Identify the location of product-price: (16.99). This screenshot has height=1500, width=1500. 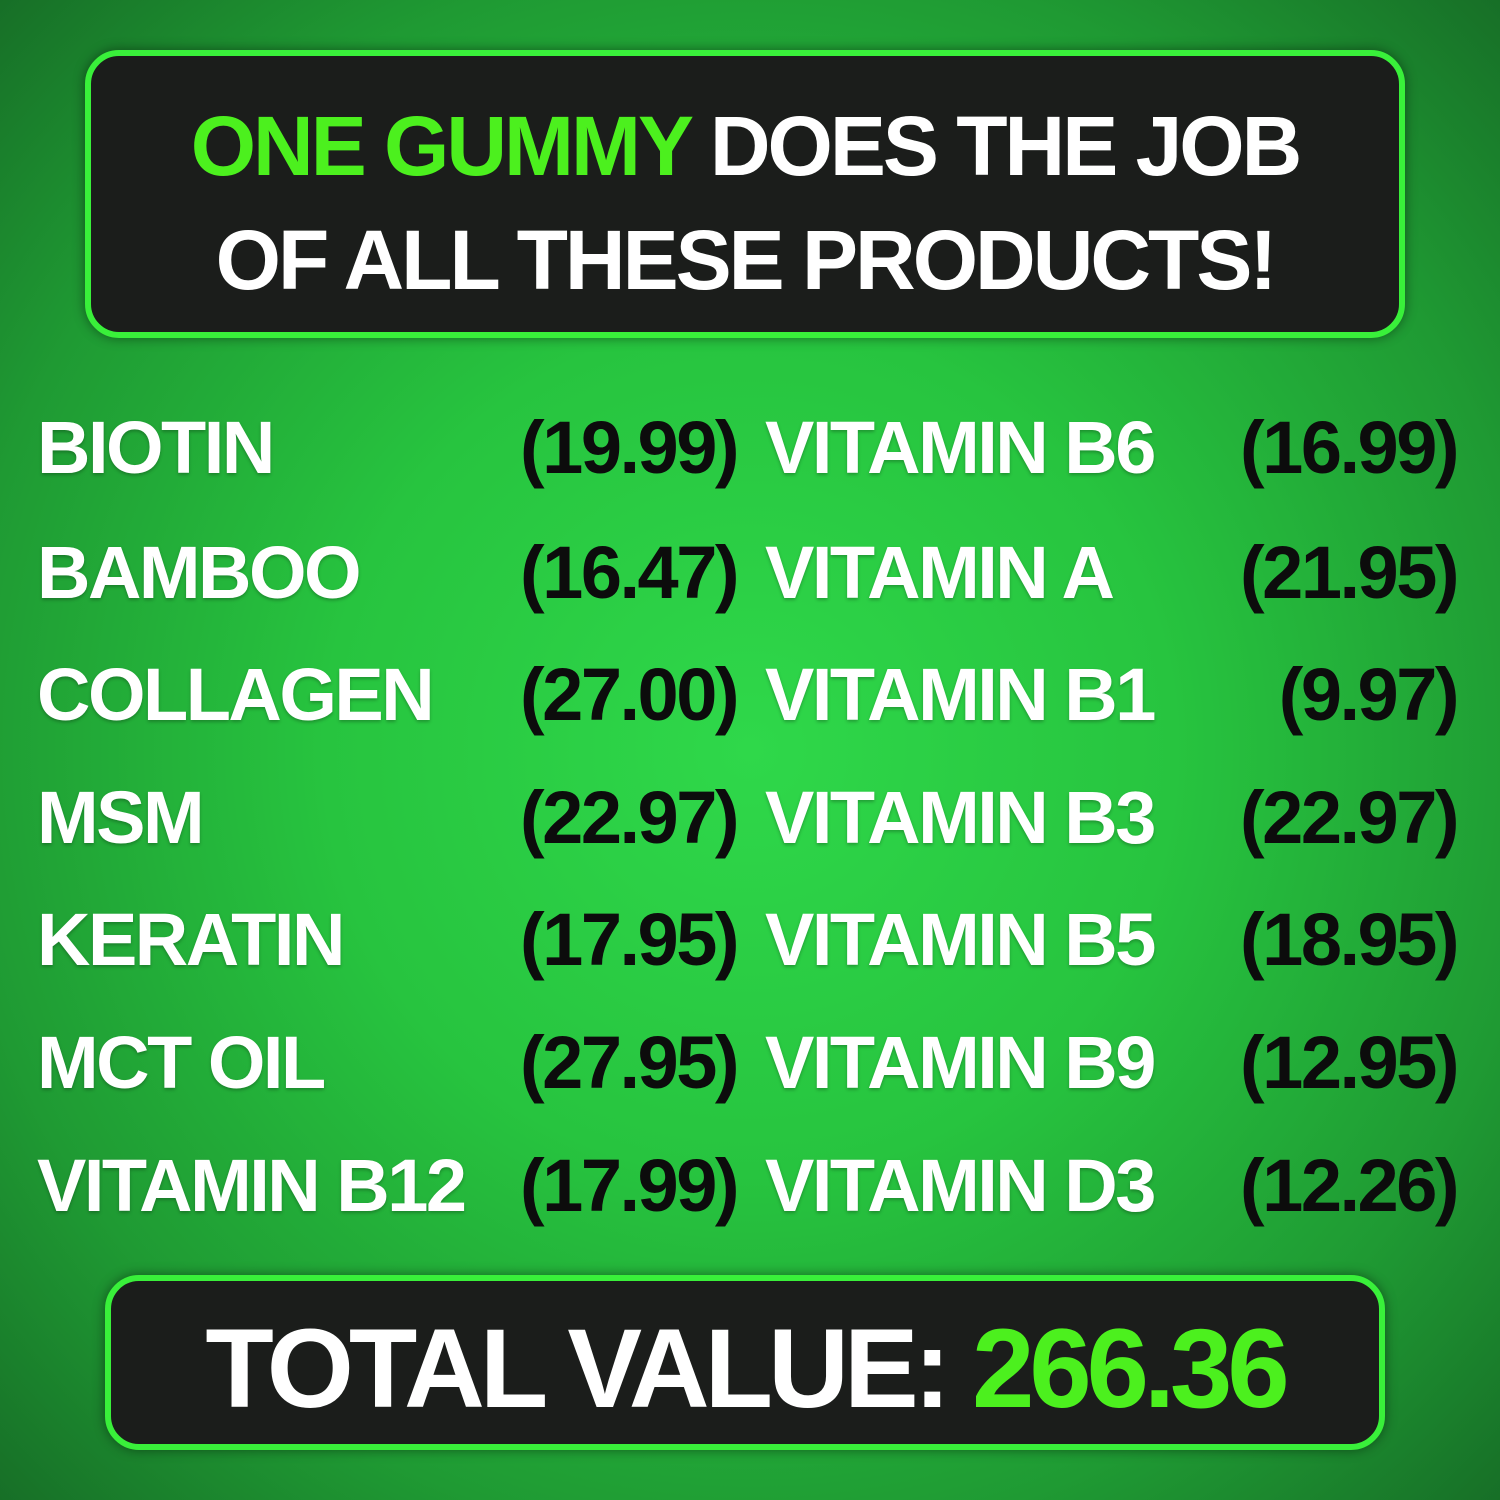
(1349, 447).